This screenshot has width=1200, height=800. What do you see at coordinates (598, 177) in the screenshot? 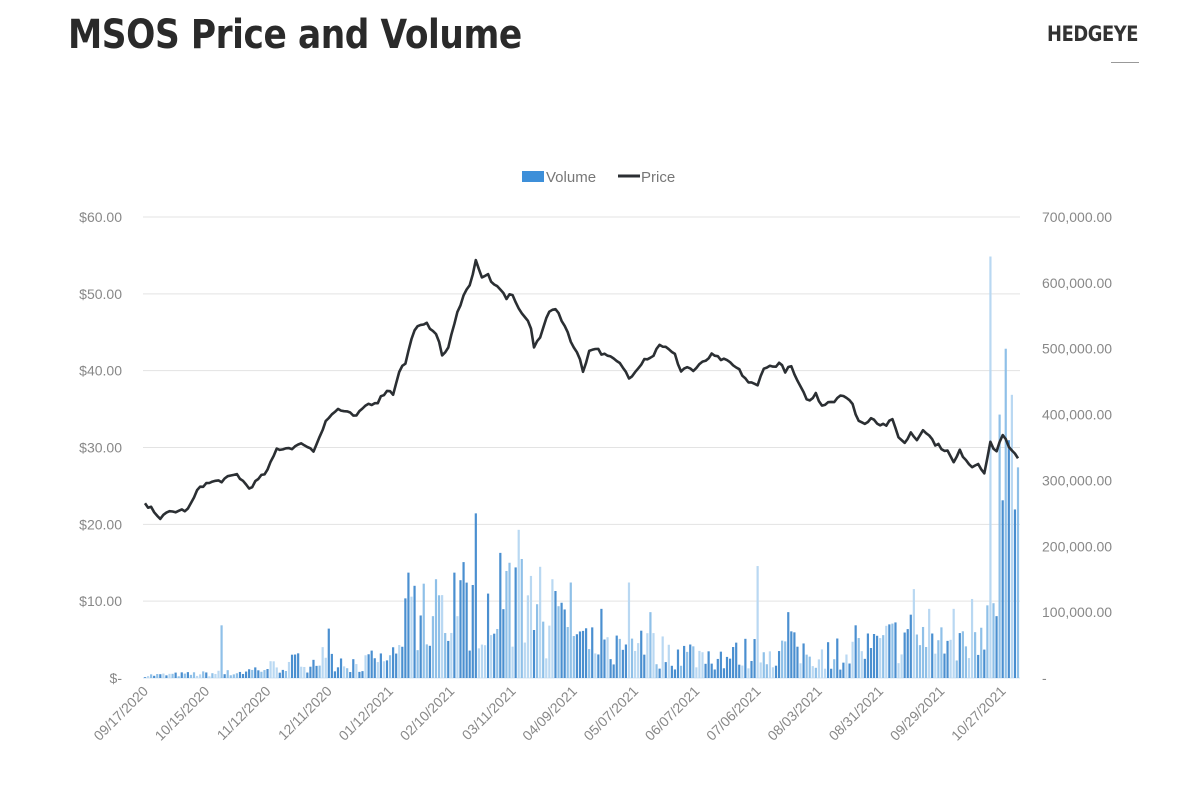
I see `legend: Volume Price` at bounding box center [598, 177].